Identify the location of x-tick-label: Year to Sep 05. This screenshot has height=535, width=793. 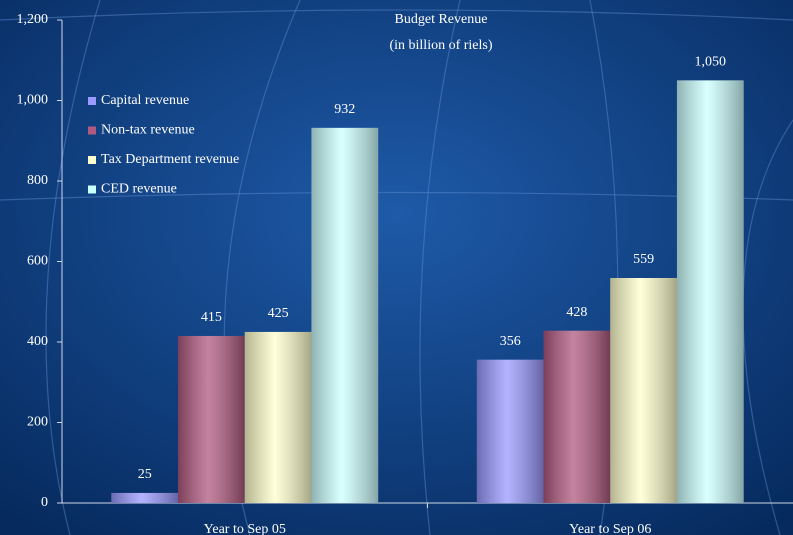
(245, 528).